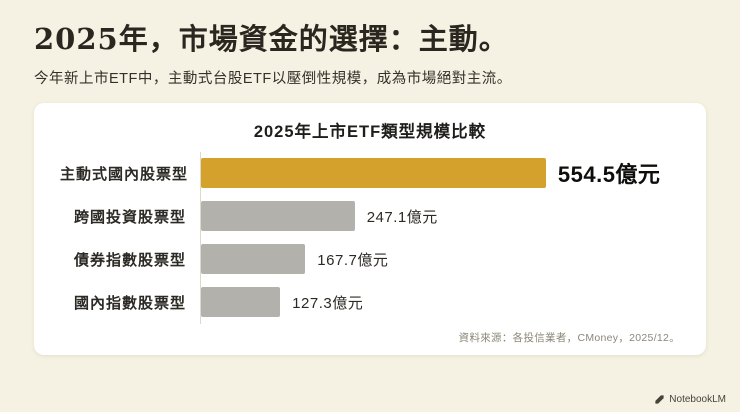  What do you see at coordinates (697, 399) in the screenshot?
I see `watermark-label: NotebookLM` at bounding box center [697, 399].